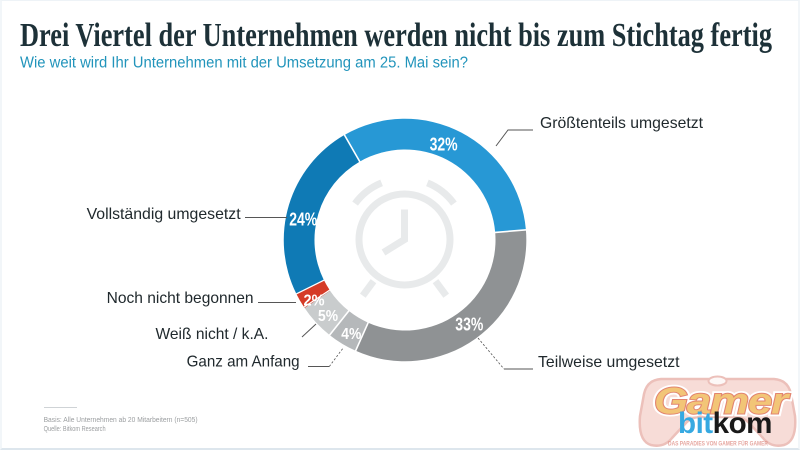 This screenshot has width=800, height=450. I want to click on svg-text: 32%, so click(444, 145).